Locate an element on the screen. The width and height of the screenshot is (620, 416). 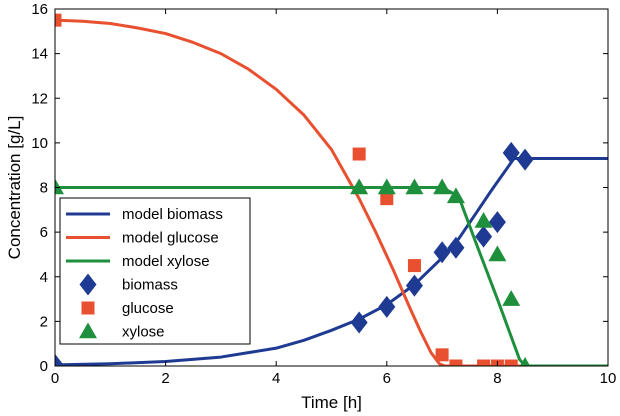
legend-label-model-biomass: model biomass is located at coordinates (172, 214).